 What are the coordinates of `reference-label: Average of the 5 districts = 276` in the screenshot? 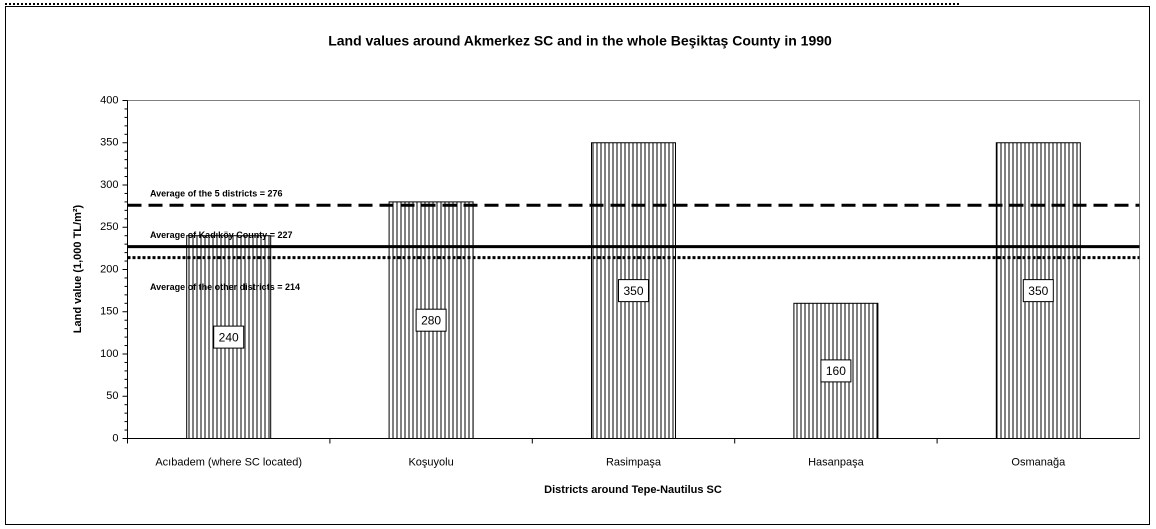 It's located at (216, 194).